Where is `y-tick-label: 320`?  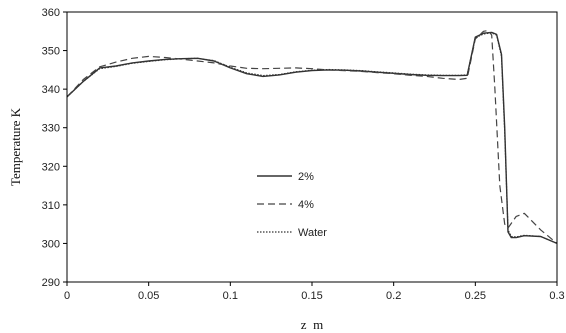
y-tick-label: 320 is located at coordinates (51, 167).